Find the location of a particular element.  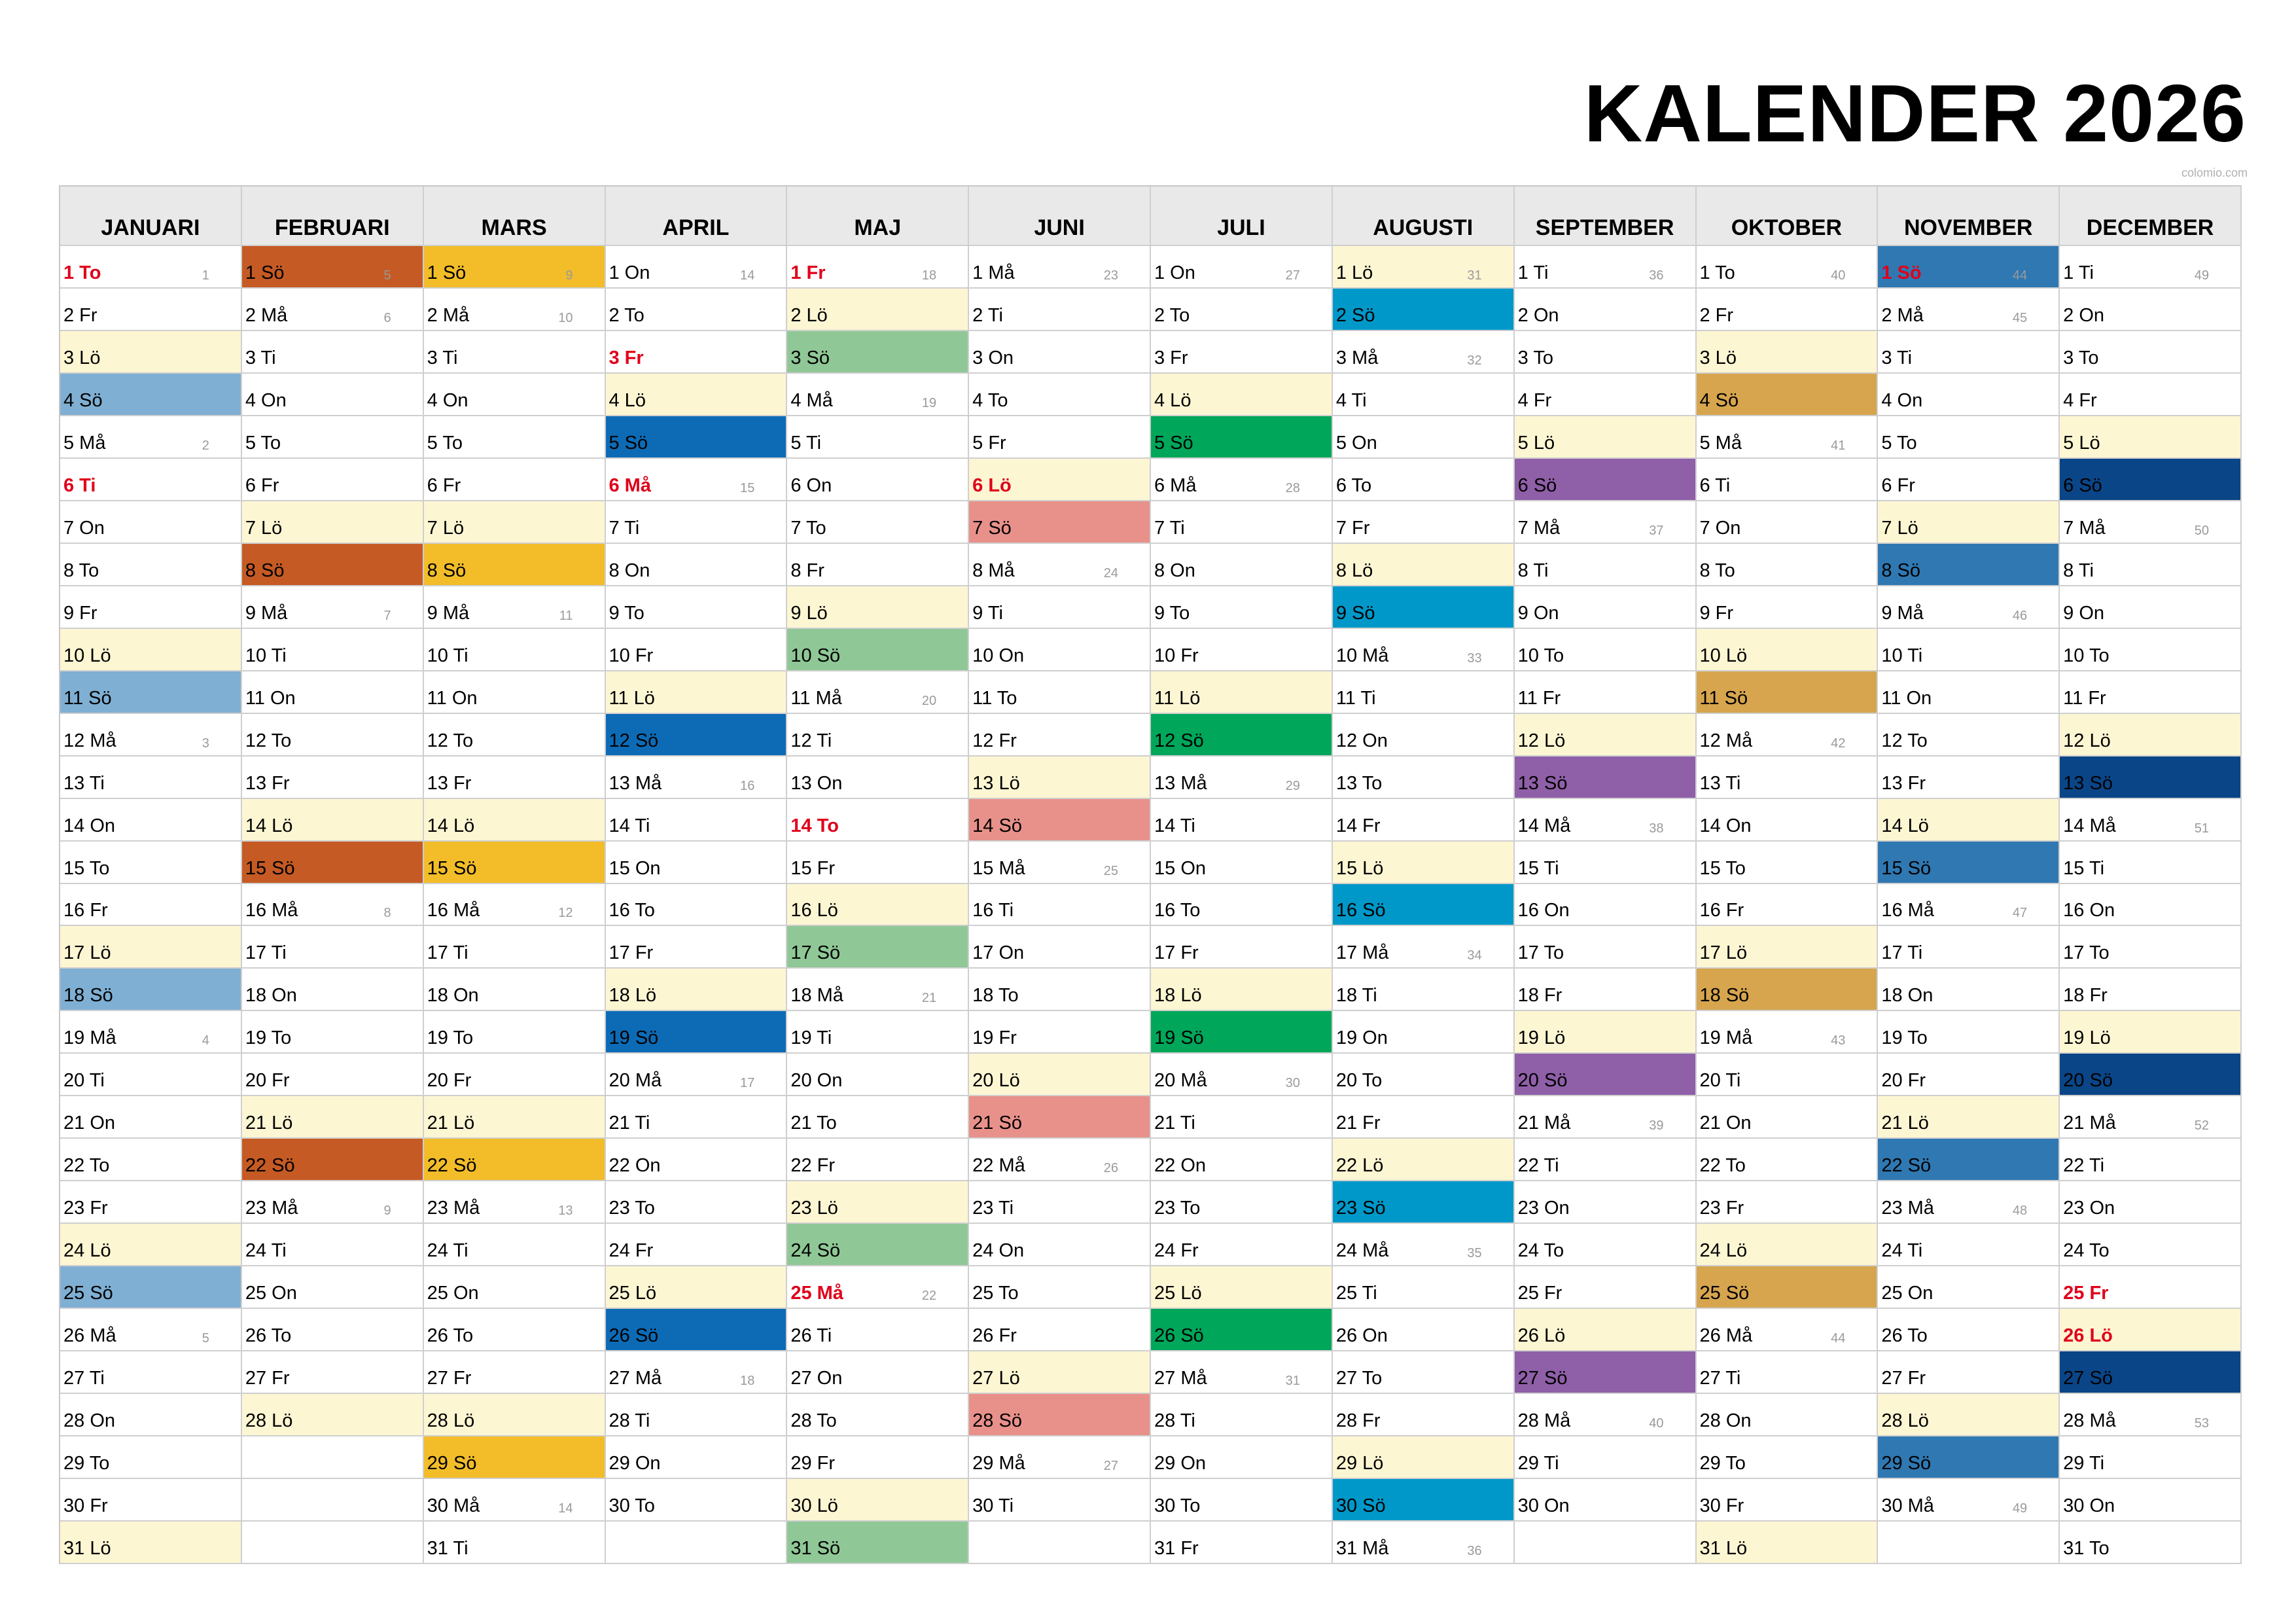

day-label: 6 Fr is located at coordinates (262, 485).